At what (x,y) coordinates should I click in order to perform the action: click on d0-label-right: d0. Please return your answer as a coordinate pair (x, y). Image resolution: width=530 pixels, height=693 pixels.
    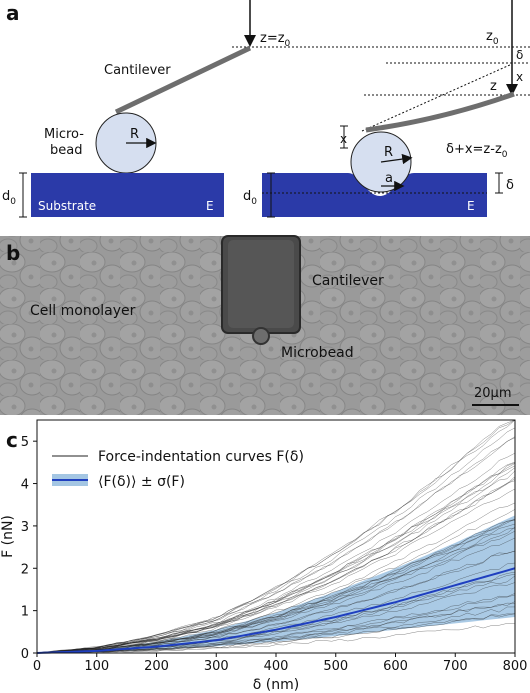
    Looking at the image, I should click on (250, 198).